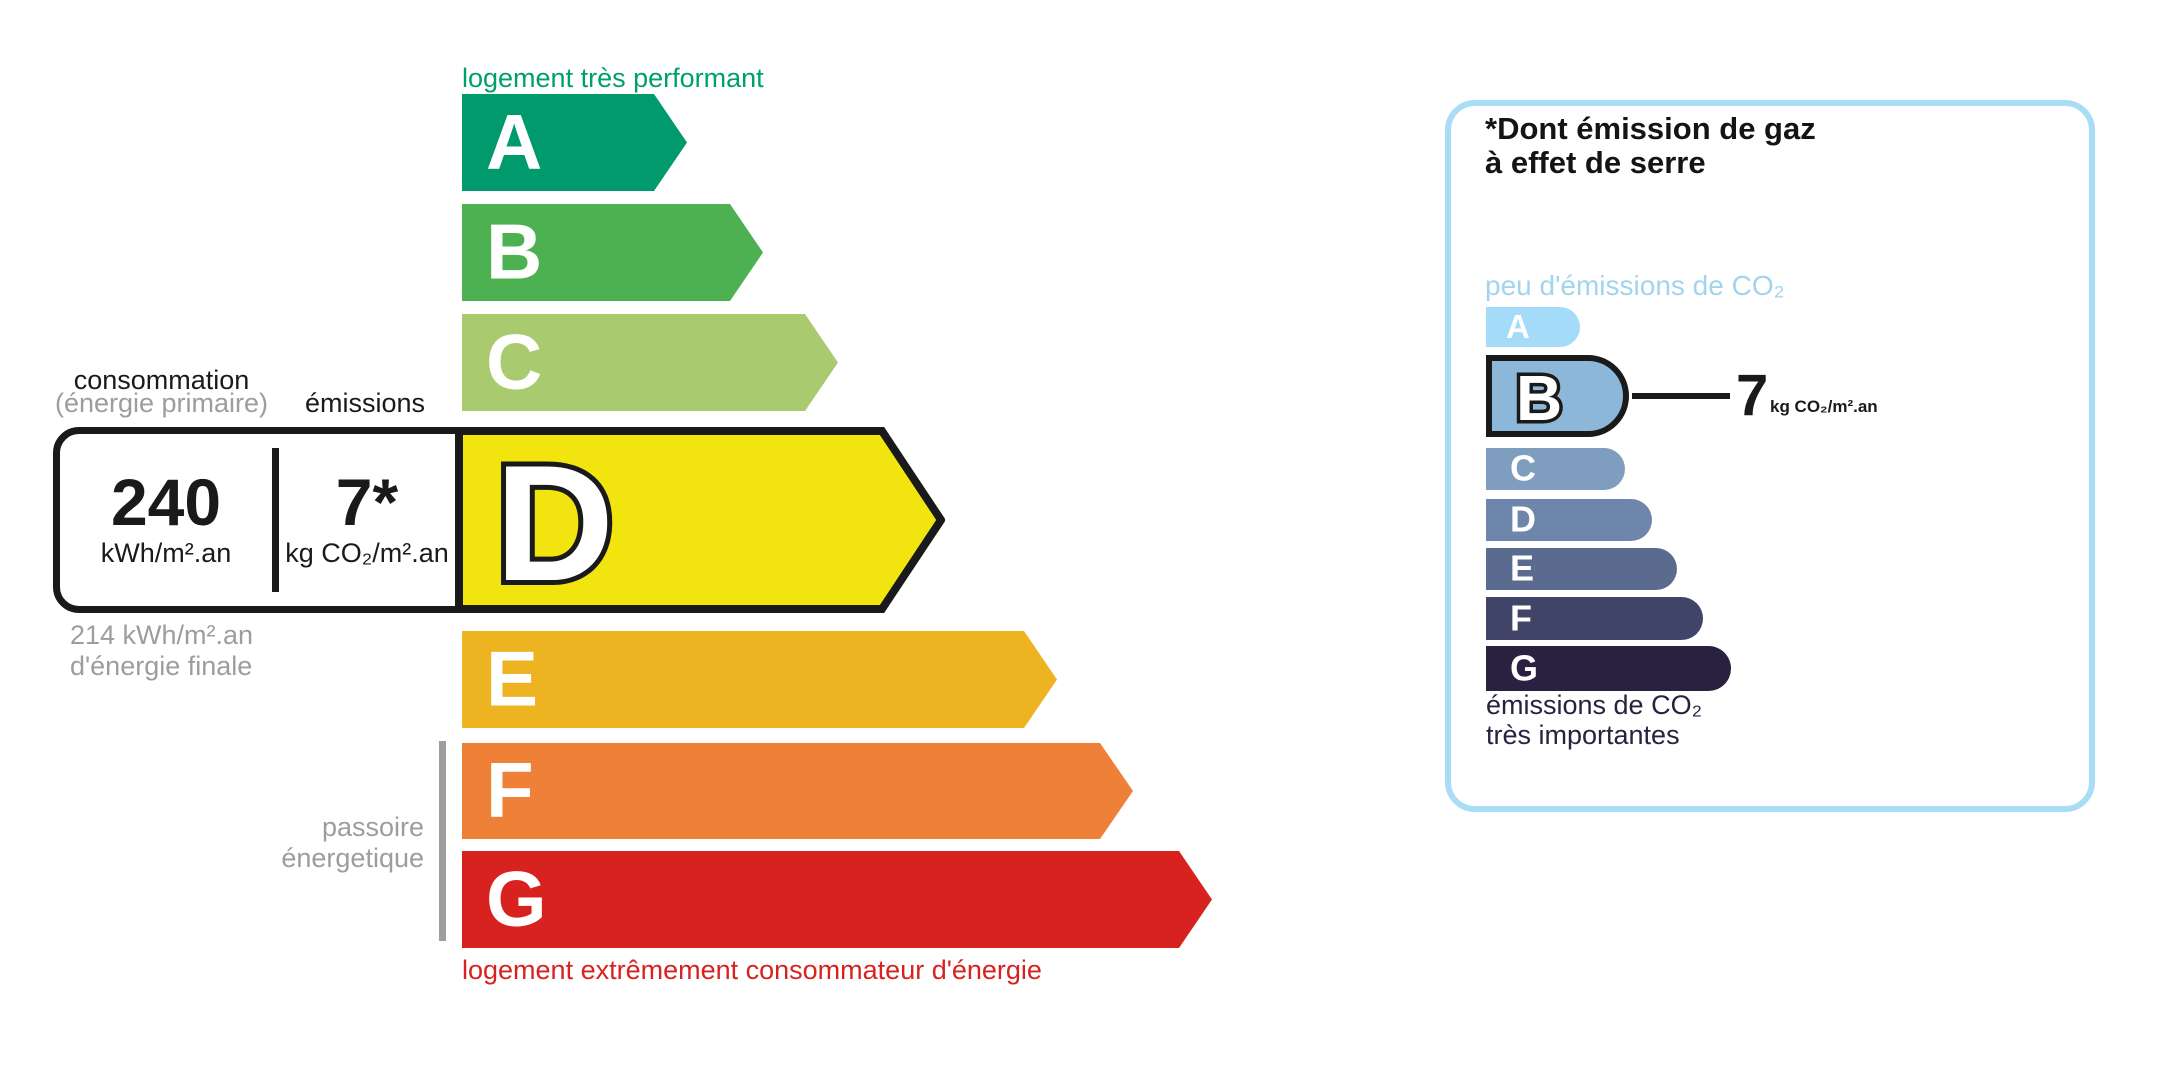  Describe the element at coordinates (367, 552) in the screenshot. I see `emissions-unit: kg CO₂/m².an` at that location.